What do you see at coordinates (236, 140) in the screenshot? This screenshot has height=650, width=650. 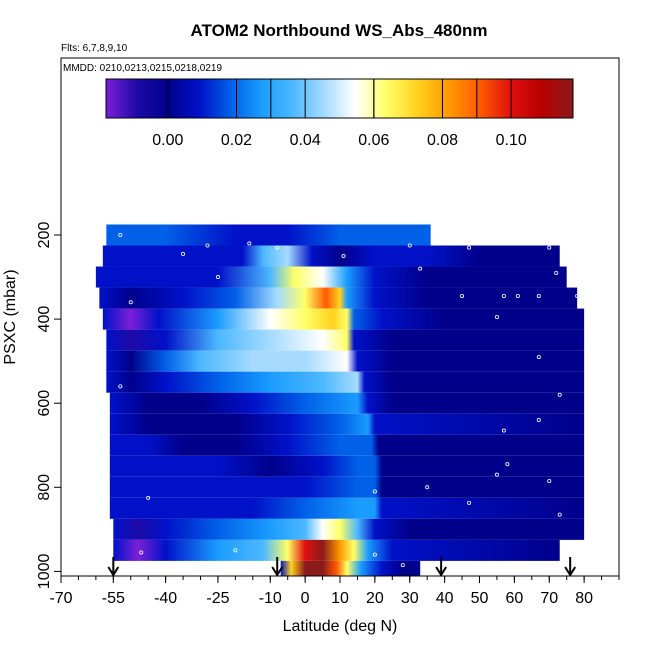 I see `colorbar-tick-label: 0.02` at bounding box center [236, 140].